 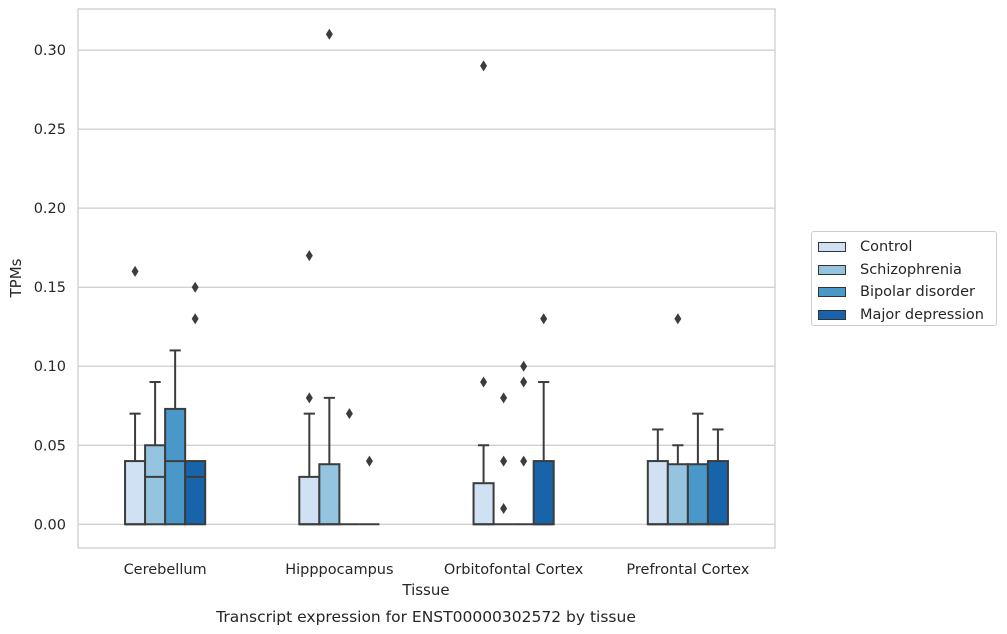 What do you see at coordinates (50, 446) in the screenshot?
I see `y-tick-label: 0.05` at bounding box center [50, 446].